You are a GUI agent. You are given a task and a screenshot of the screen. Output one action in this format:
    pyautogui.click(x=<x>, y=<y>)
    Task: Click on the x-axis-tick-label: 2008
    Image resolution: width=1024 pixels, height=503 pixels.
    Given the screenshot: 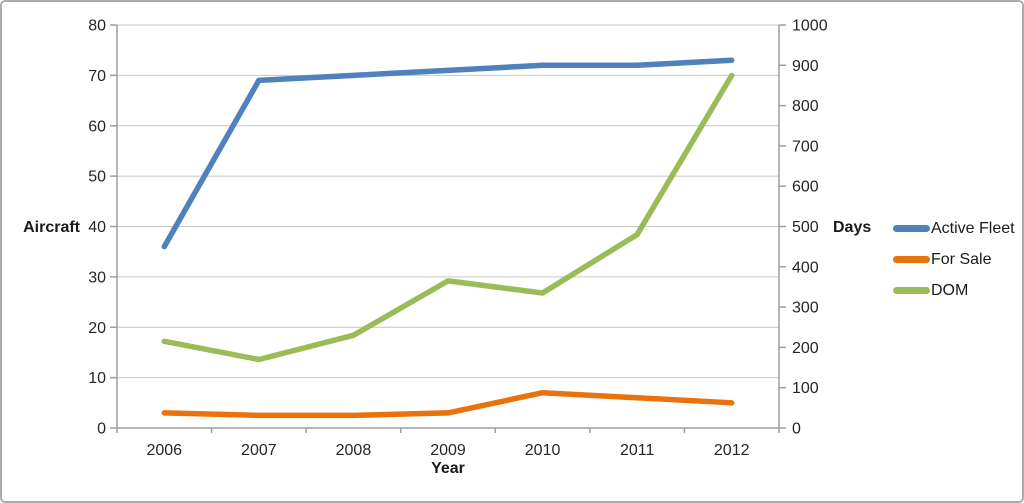 What is the action you would take?
    pyautogui.click(x=354, y=450)
    